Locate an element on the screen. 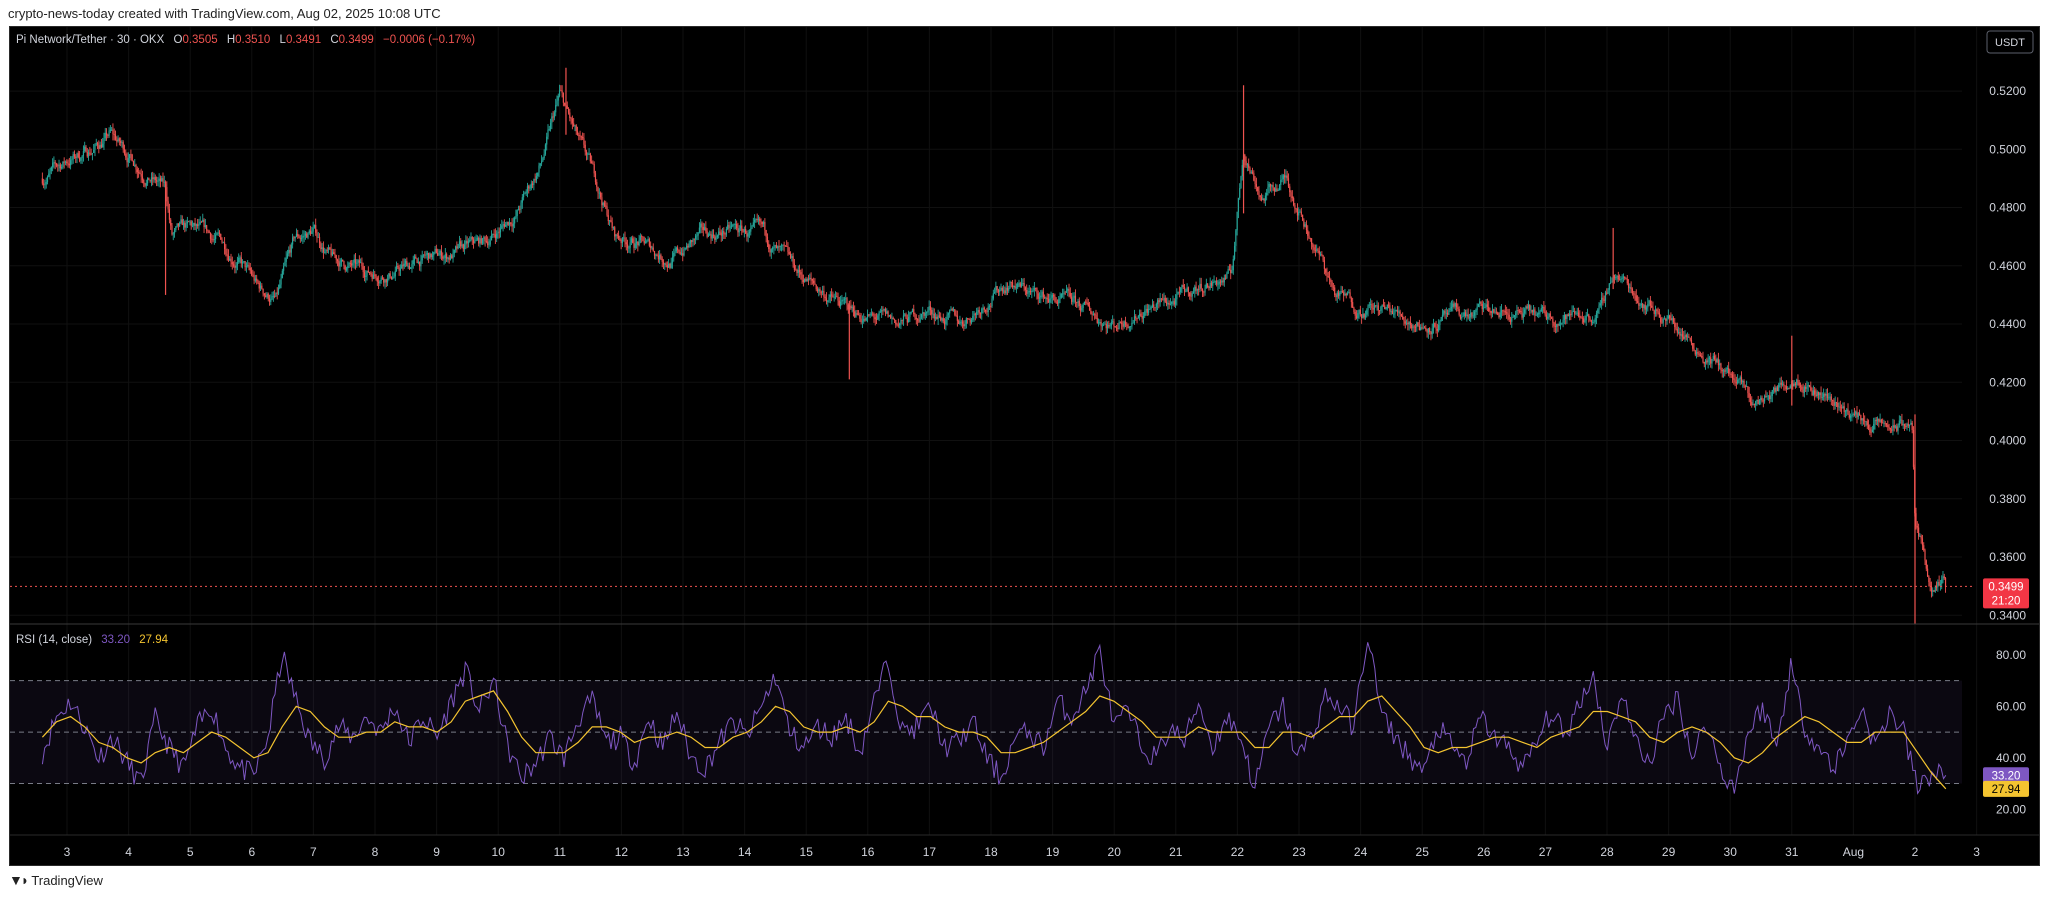 This screenshot has height=900, width=2048. time-tick-label: 25 is located at coordinates (1423, 852).